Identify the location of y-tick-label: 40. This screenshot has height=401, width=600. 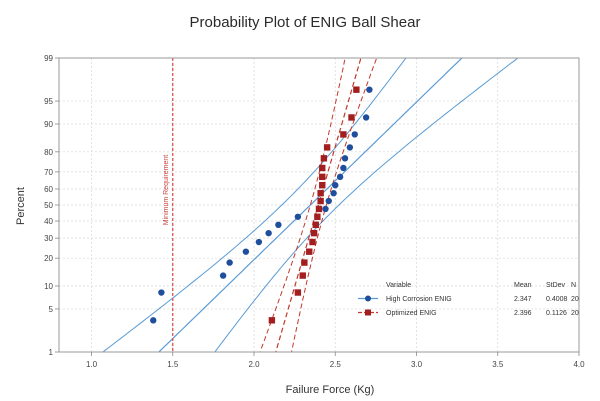
(48, 221).